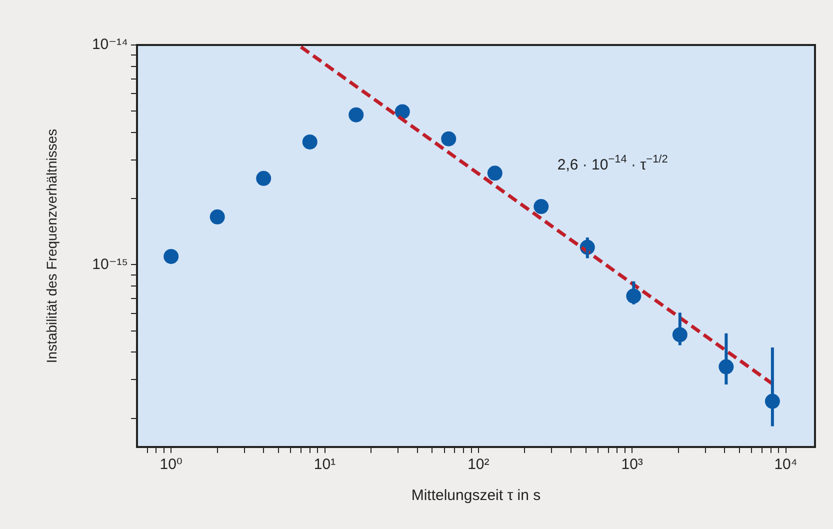 Image resolution: width=833 pixels, height=529 pixels. Describe the element at coordinates (632, 465) in the screenshot. I see `x-tick-label: 10³` at that location.